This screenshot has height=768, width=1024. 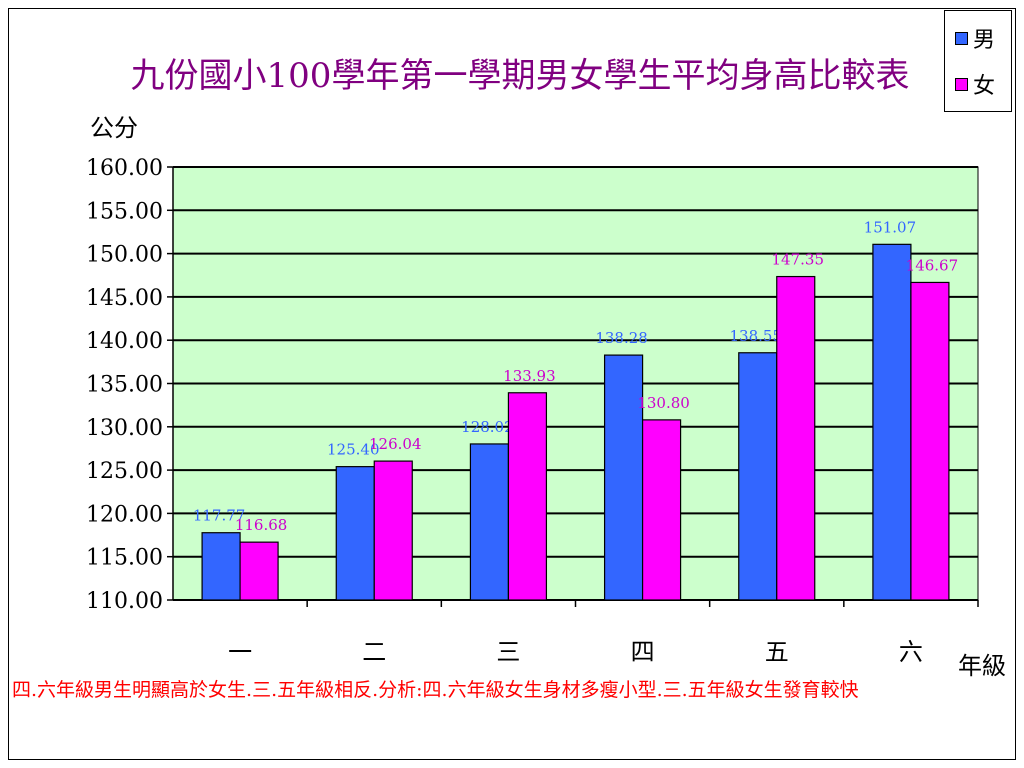 I want to click on data-label: 130.80, so click(x=663, y=403).